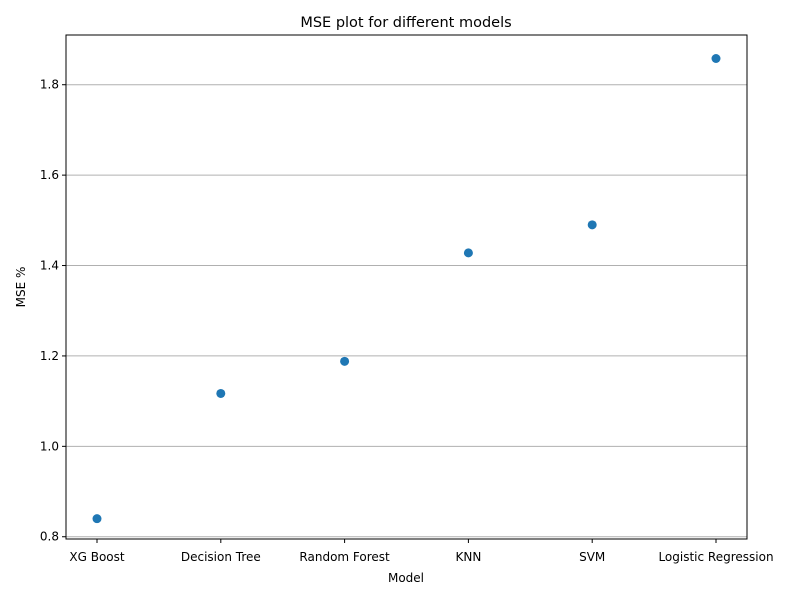  Describe the element at coordinates (715, 557) in the screenshot. I see `x-tick-label-5: Logistic Regression` at that location.